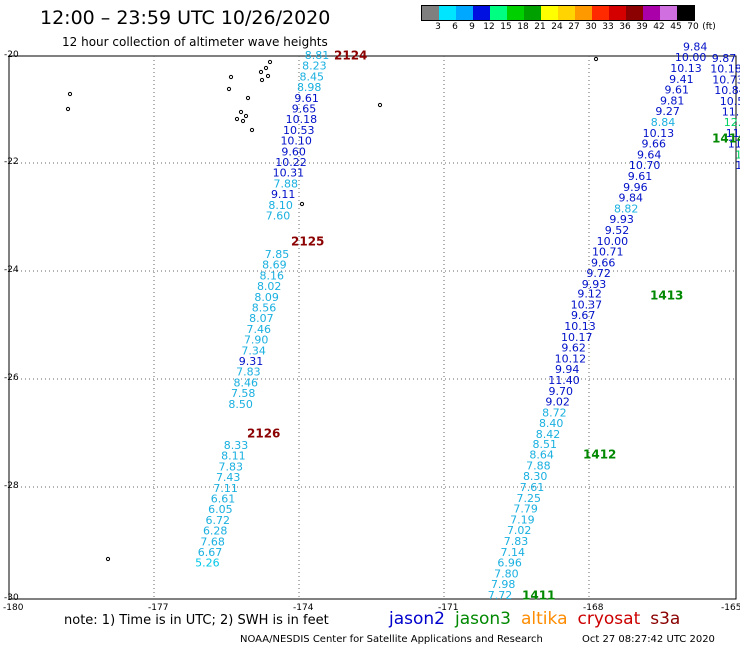  I want to click on wave-height-value: 8.45, so click(312, 76).